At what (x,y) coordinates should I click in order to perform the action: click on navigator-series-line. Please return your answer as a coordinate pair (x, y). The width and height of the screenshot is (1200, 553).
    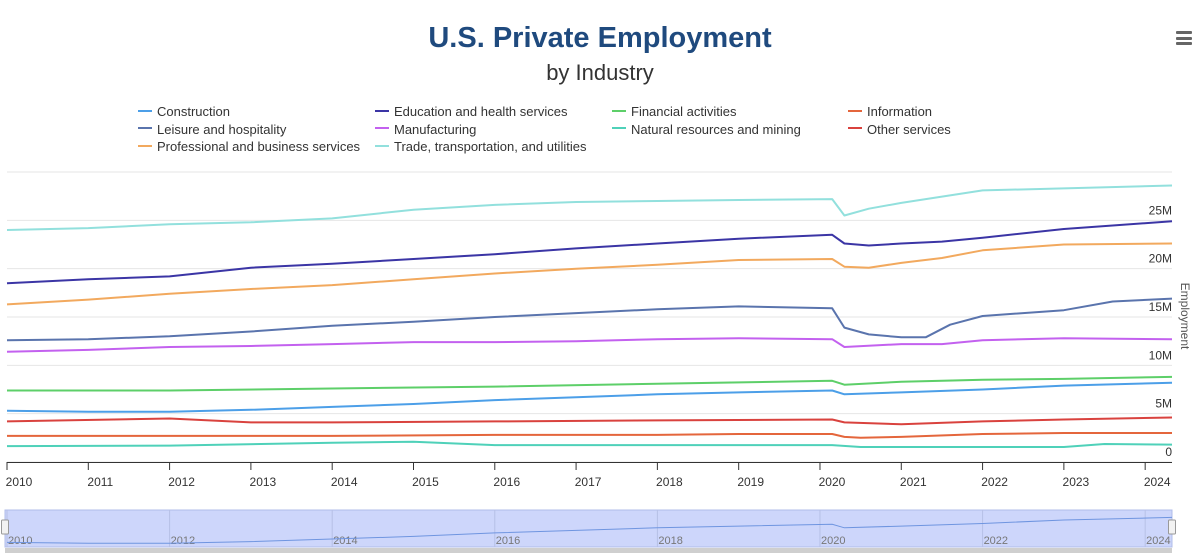
    Looking at the image, I should click on (589, 530).